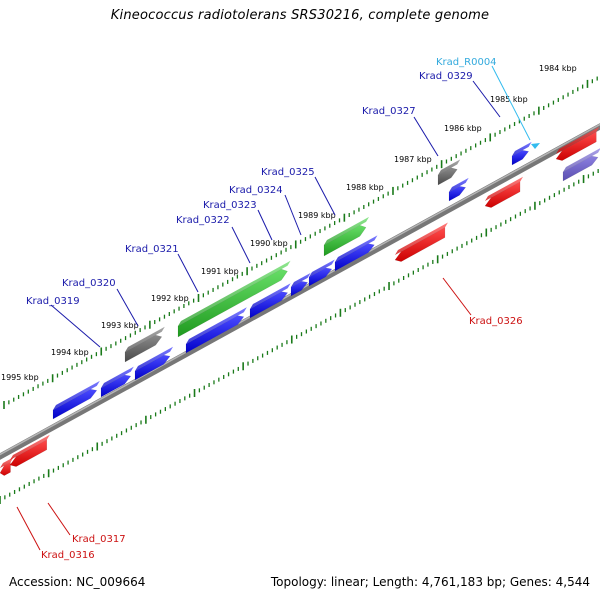 The image size is (600, 600). Describe the element at coordinates (68, 555) in the screenshot. I see `gene-label-krad-0316: Krad_0316` at that location.